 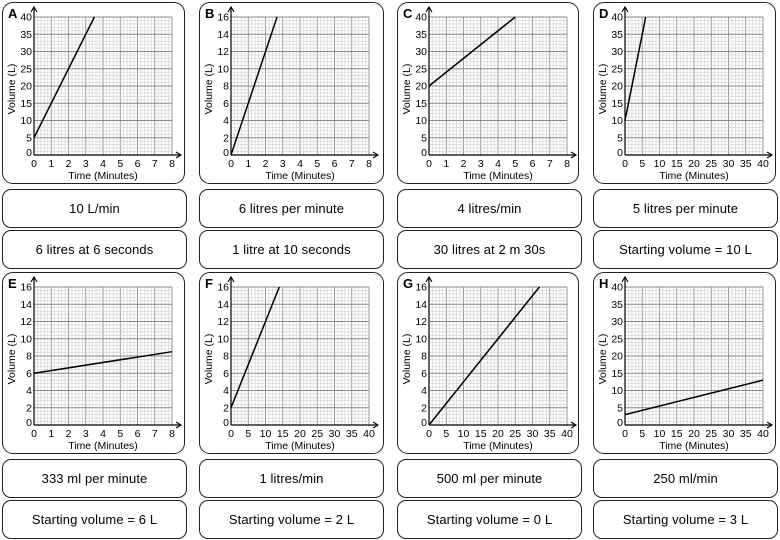 What do you see at coordinates (421, 87) in the screenshot?
I see `y-tick-label: 20` at bounding box center [421, 87].